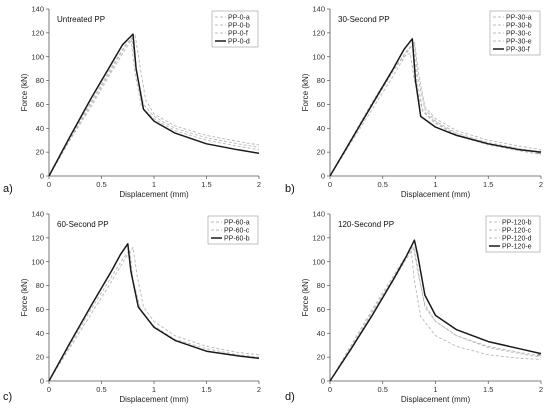  Describe the element at coordinates (519, 17) in the screenshot. I see `legend-label: PP-30-a` at that location.